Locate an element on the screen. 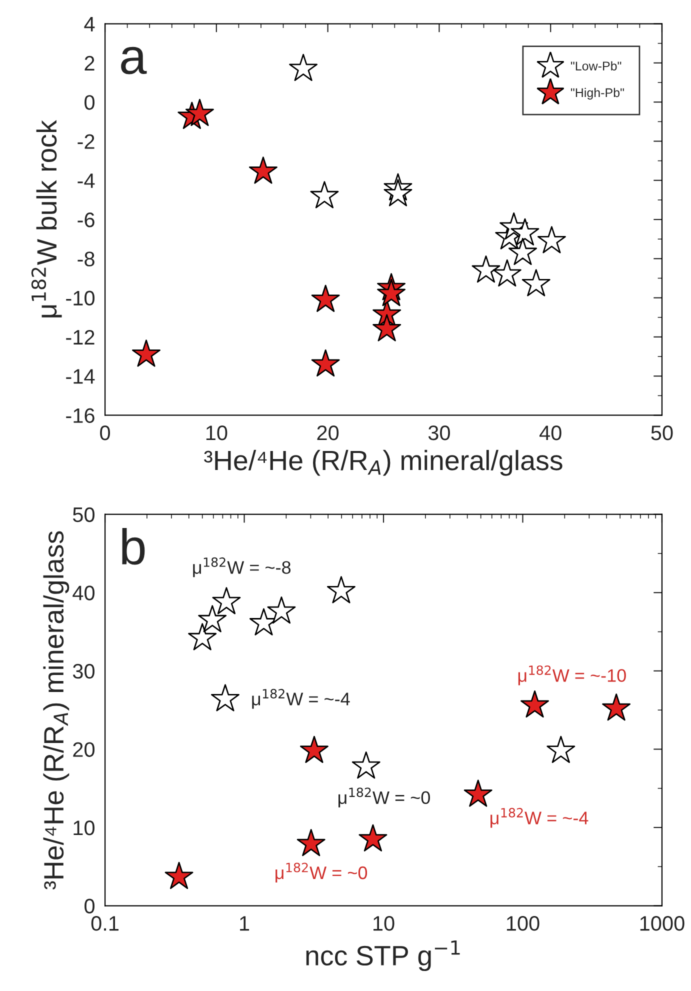  y-tick-label: 4 is located at coordinates (89, 24).